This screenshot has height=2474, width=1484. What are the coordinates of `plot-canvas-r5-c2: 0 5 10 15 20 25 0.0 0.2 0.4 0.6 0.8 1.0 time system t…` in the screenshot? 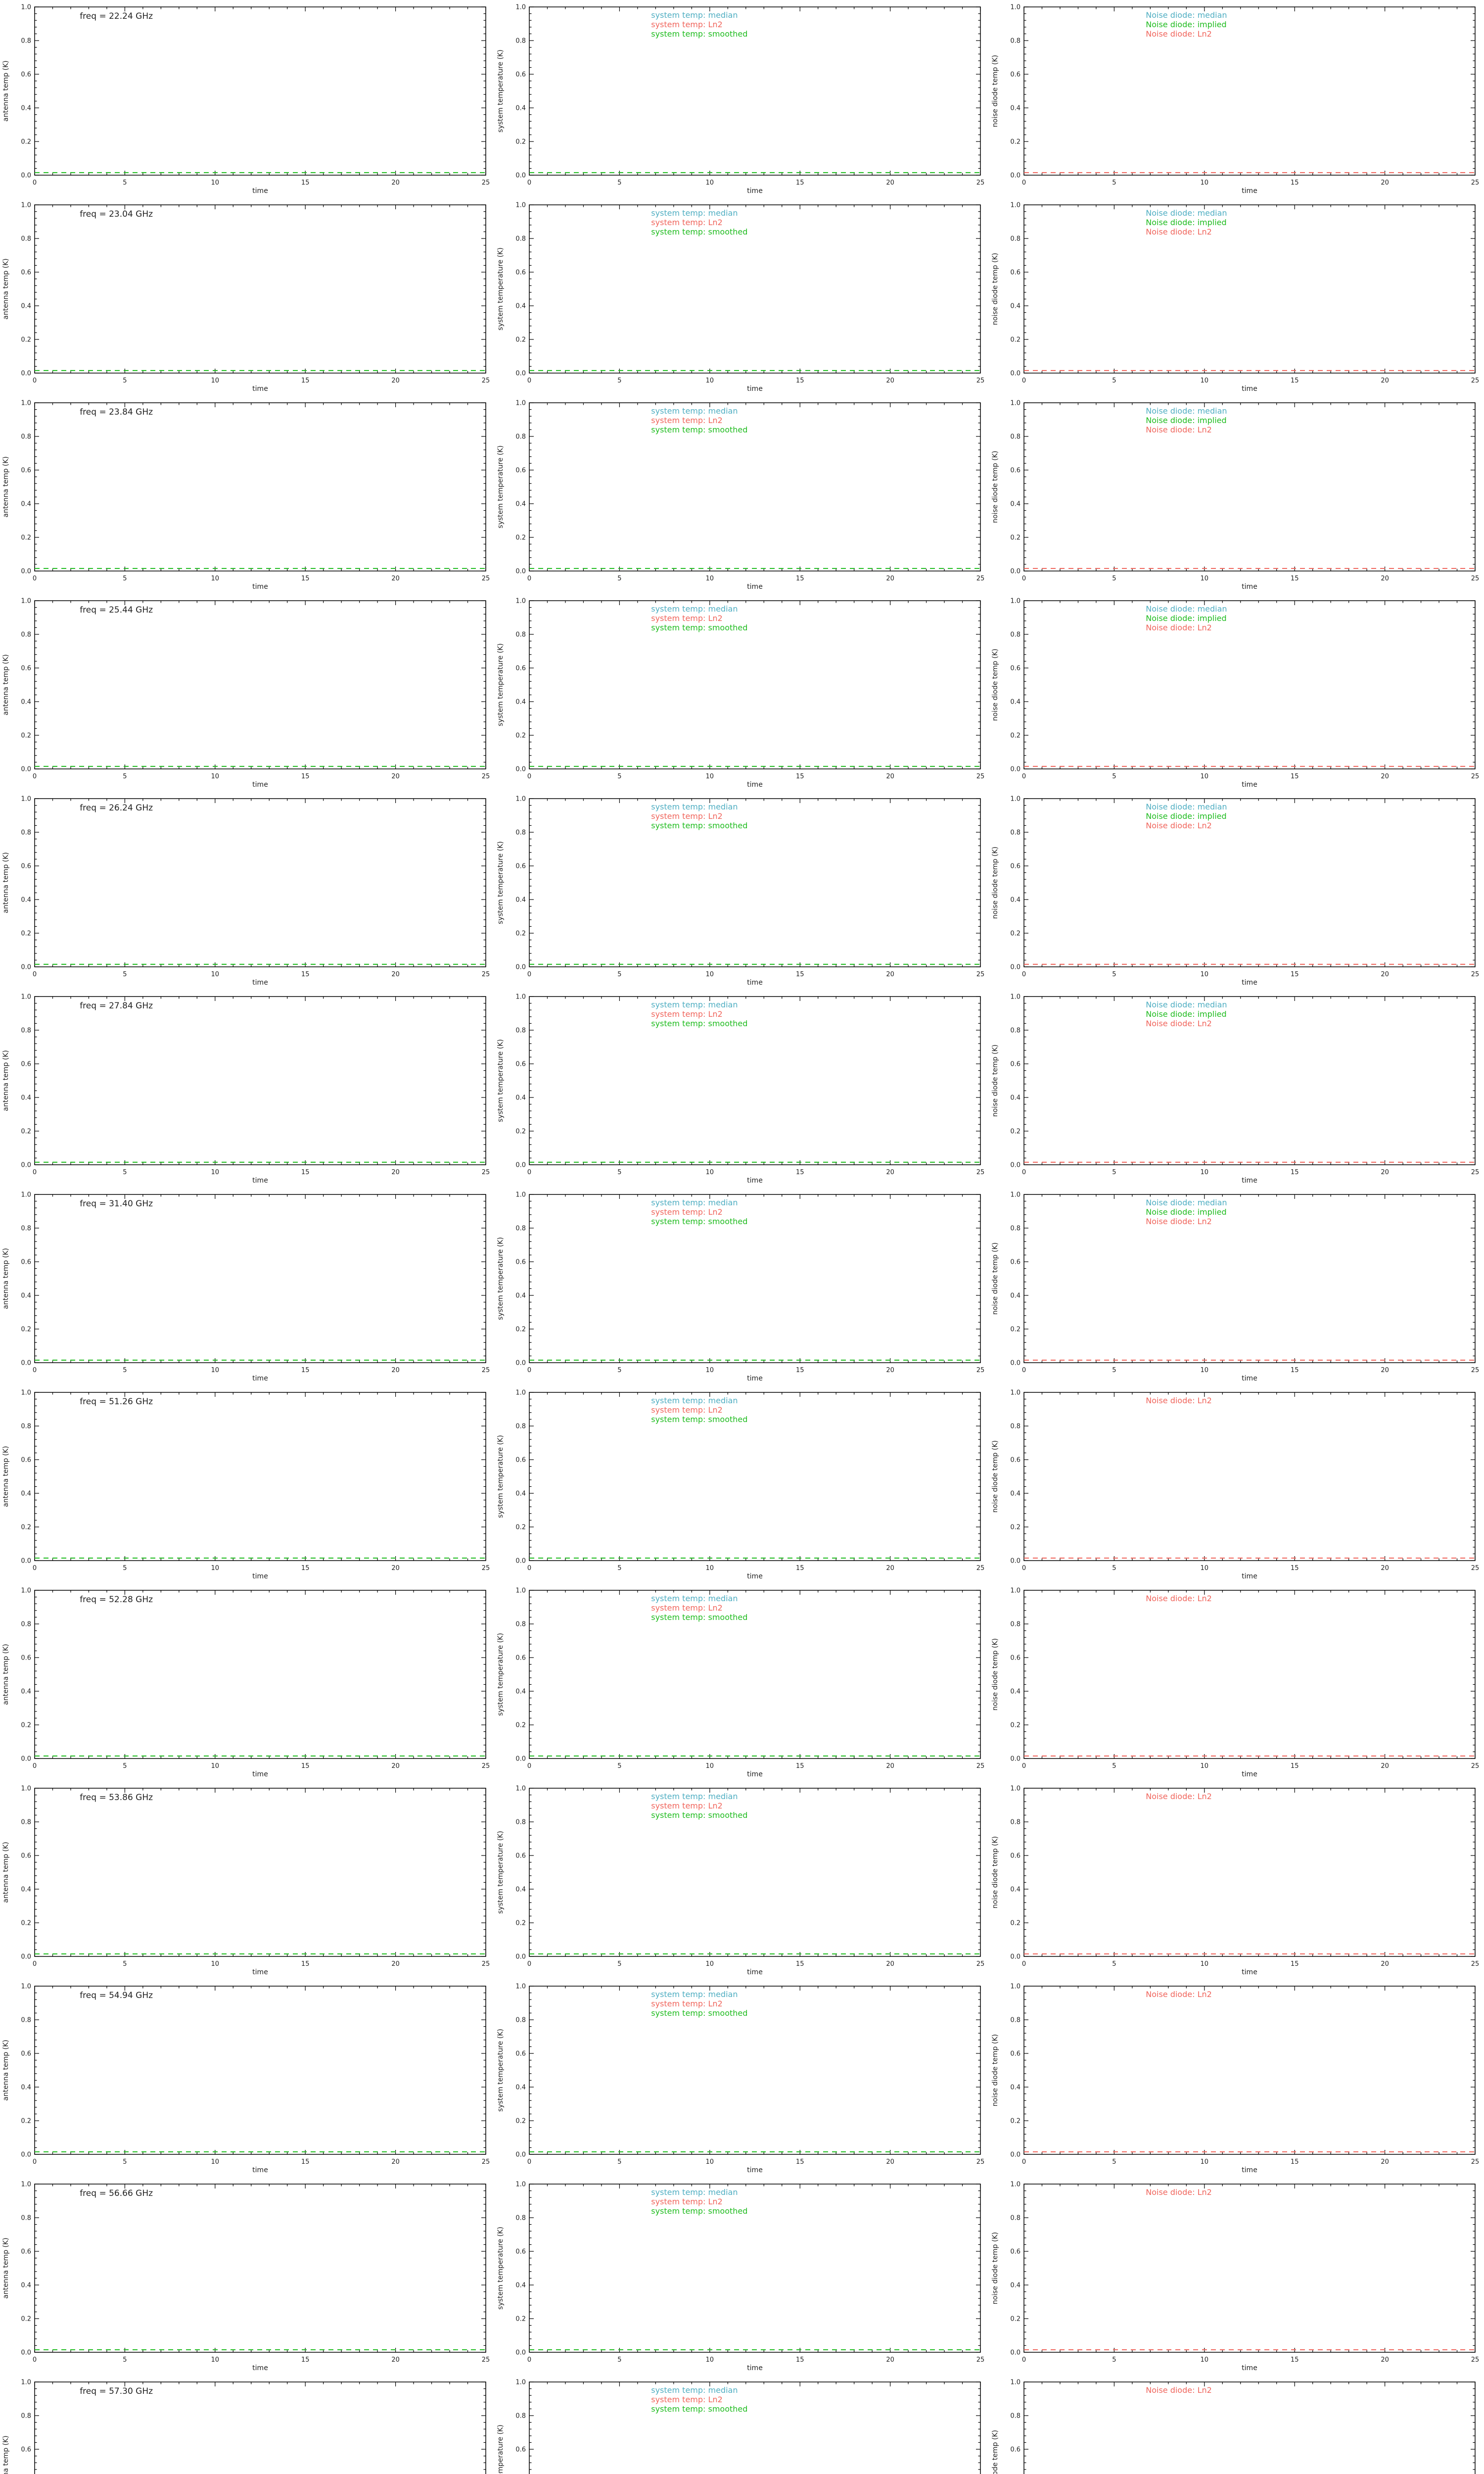 It's located at (741, 892).